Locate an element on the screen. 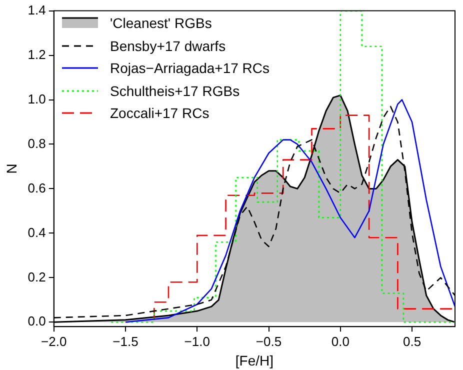 The height and width of the screenshot is (370, 463). y-tick-label: 1.0 is located at coordinates (37, 98).